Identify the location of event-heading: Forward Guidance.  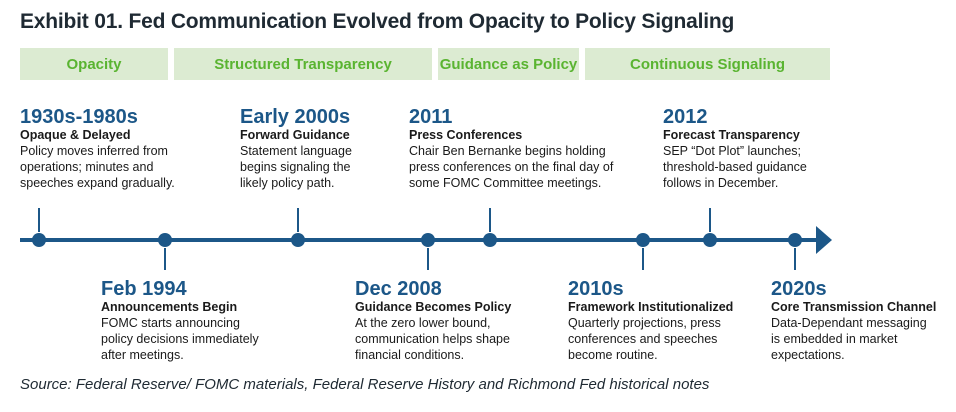
(295, 135).